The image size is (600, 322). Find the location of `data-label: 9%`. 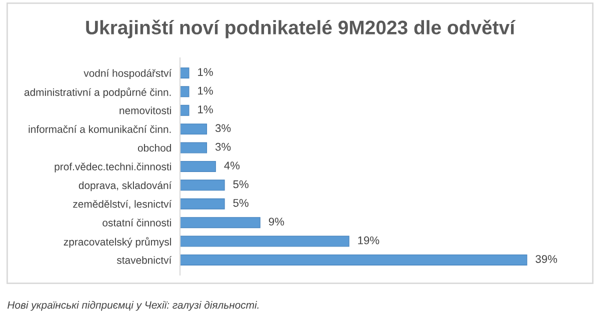

data-label: 9% is located at coordinates (276, 222).